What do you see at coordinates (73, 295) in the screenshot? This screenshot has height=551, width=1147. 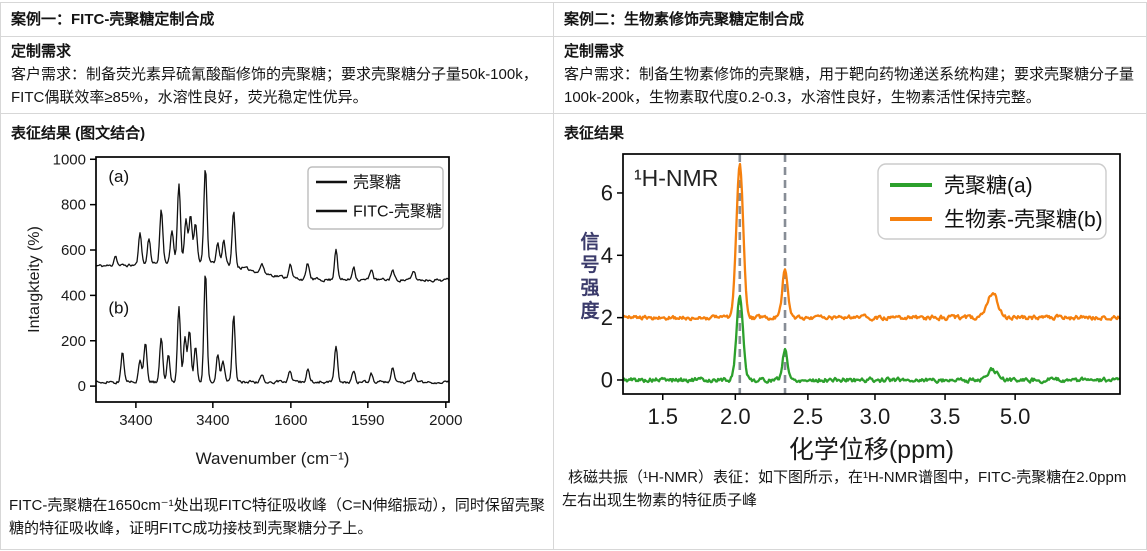 I see `svg-text: 400` at bounding box center [73, 295].